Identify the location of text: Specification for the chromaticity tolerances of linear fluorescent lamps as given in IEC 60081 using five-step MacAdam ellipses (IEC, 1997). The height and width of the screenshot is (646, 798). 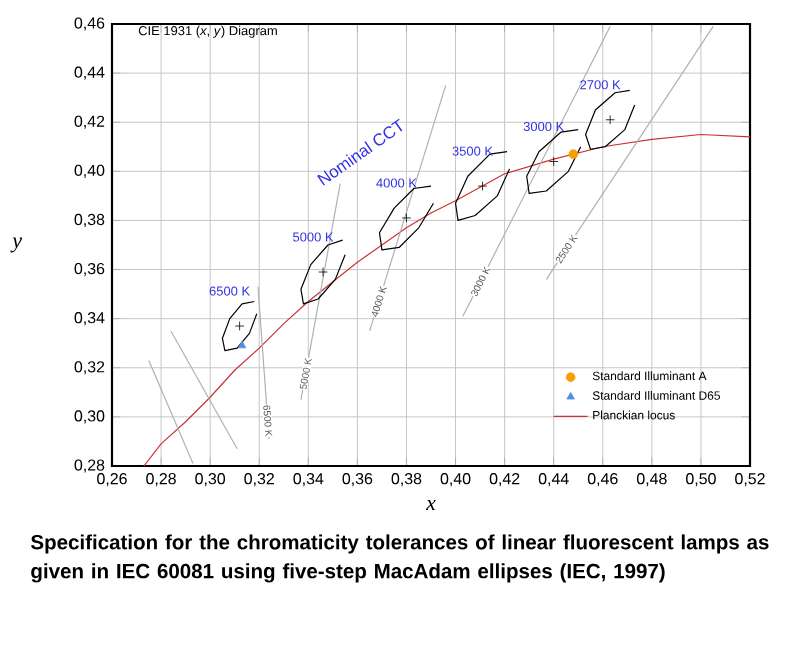
(399, 558).